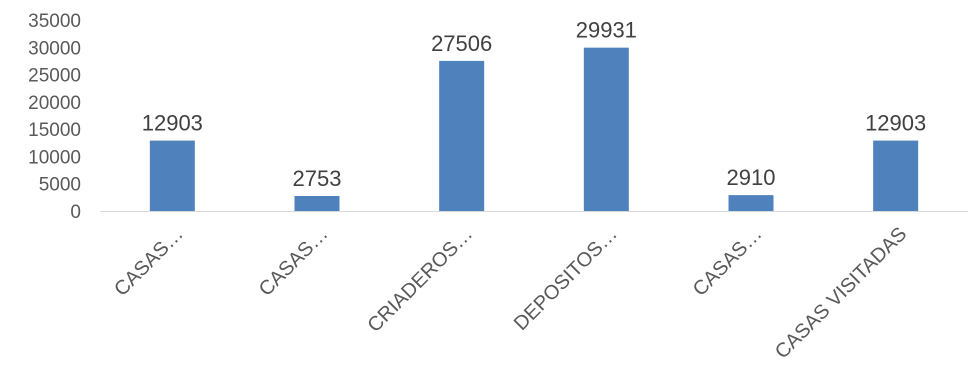 The height and width of the screenshot is (388, 969). I want to click on y-tick-label: 0, so click(75, 212).